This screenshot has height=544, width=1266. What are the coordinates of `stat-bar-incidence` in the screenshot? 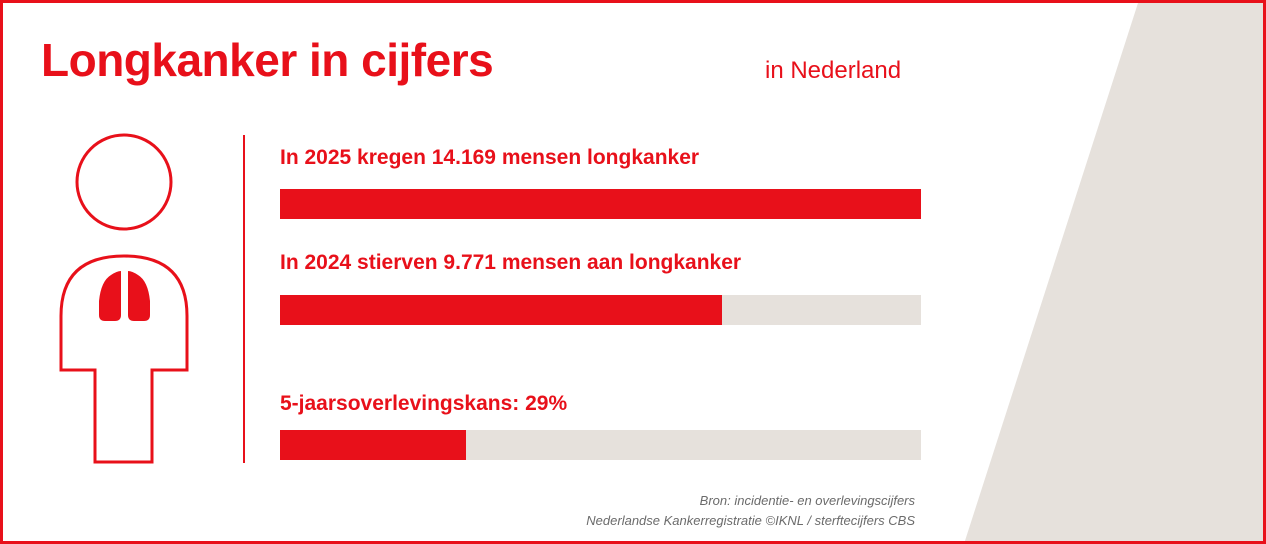 It's located at (600, 204).